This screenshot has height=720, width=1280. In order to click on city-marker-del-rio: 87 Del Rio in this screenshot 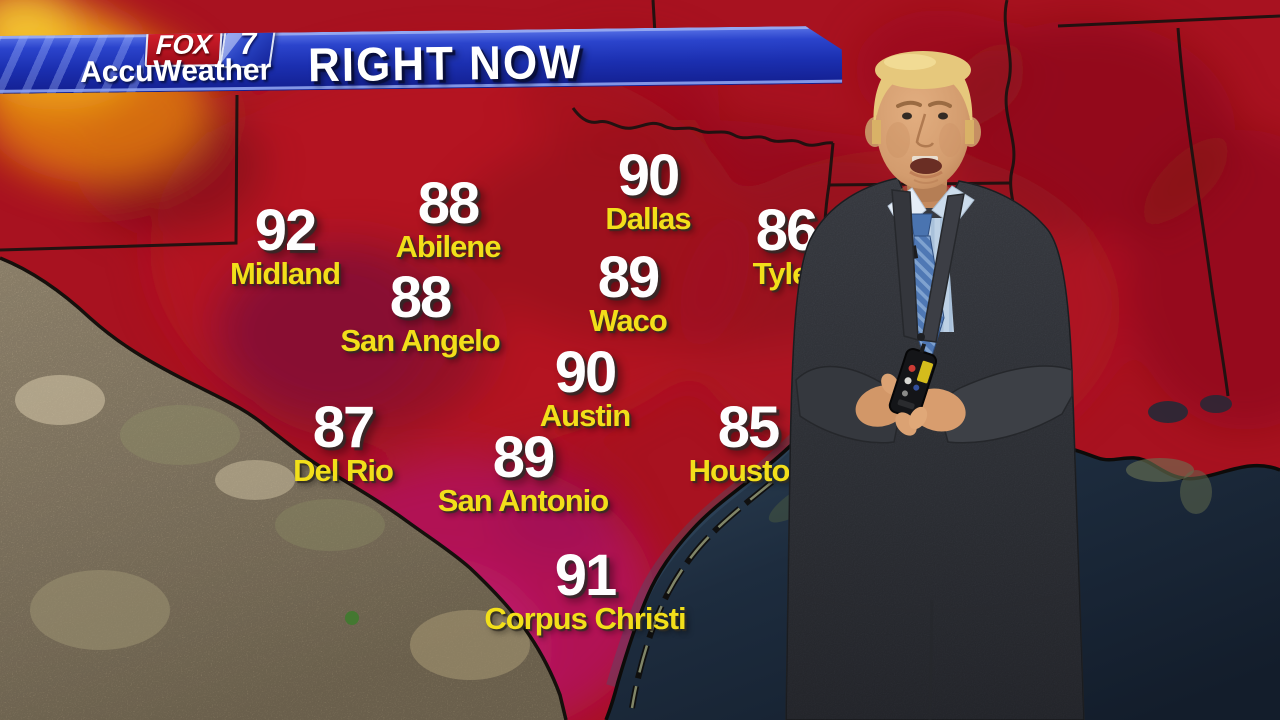, I will do `click(343, 442)`.